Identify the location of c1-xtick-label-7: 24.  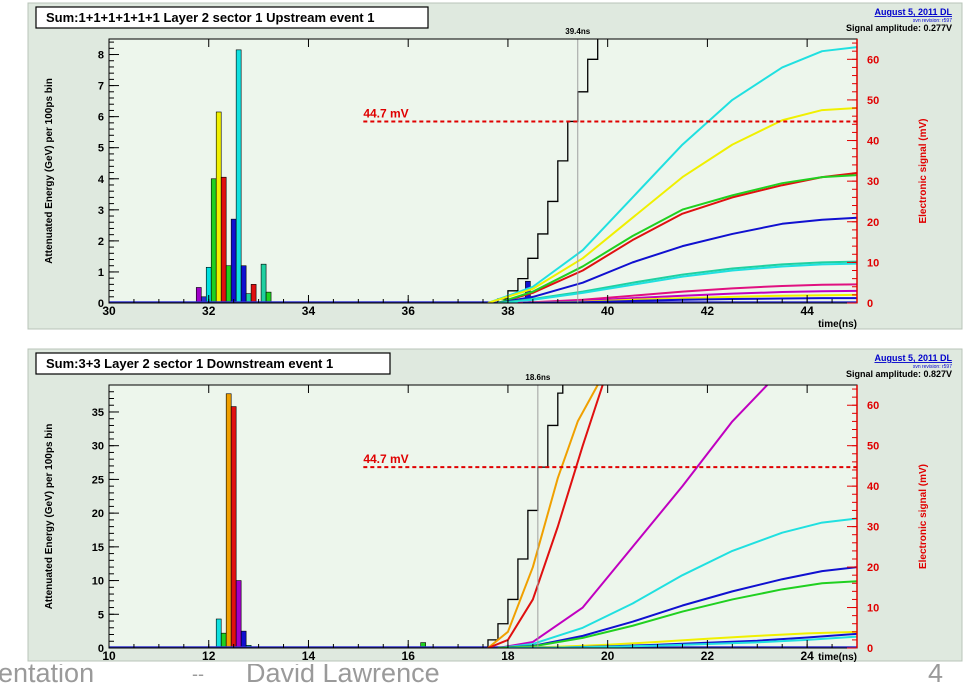
(807, 656).